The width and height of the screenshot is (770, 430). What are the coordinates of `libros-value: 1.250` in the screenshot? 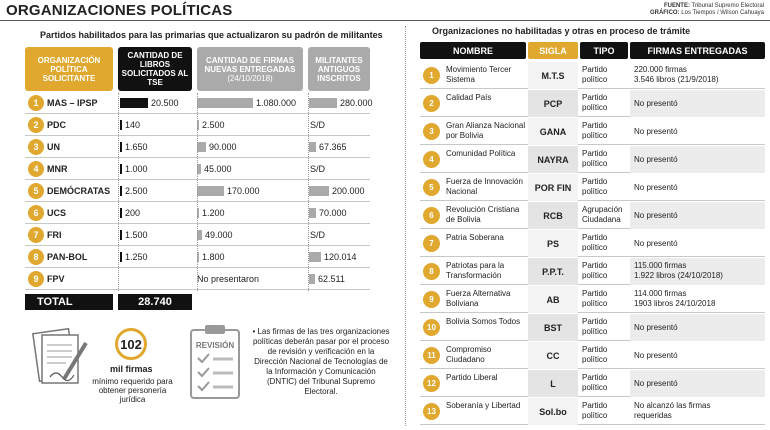 It's located at (136, 257).